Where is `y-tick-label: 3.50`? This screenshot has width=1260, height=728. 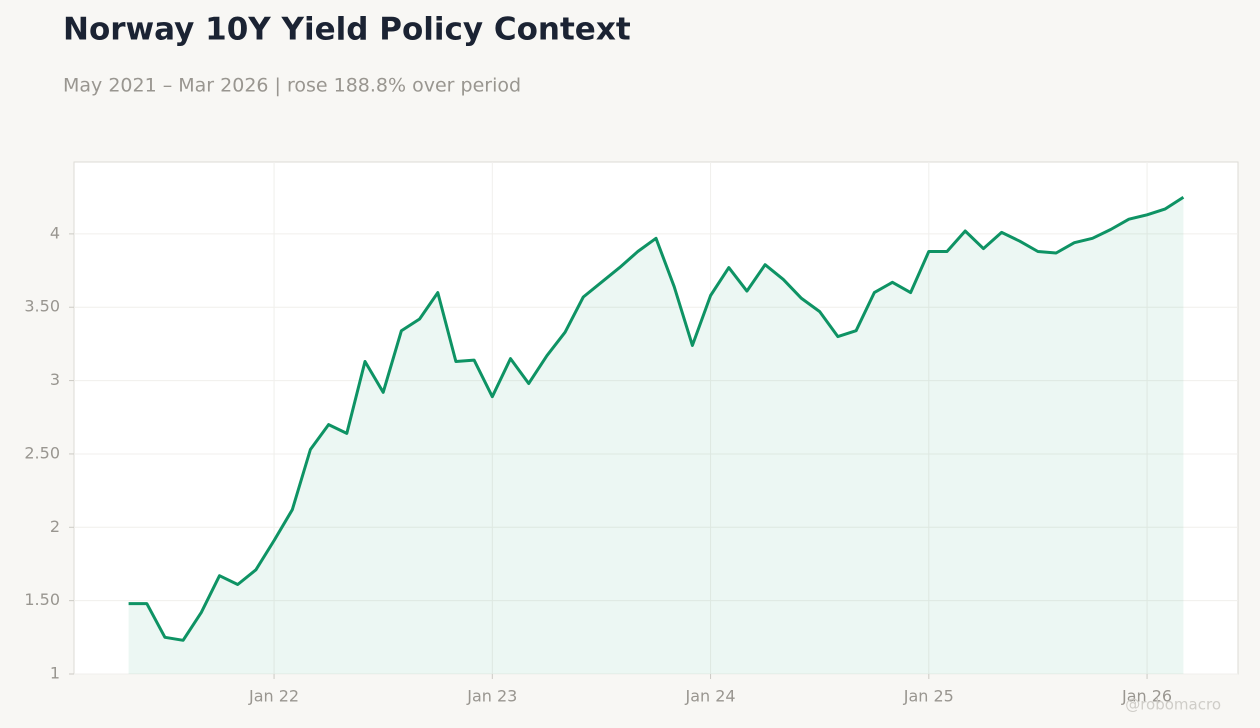
y-tick-label: 3.50 is located at coordinates (42, 306).